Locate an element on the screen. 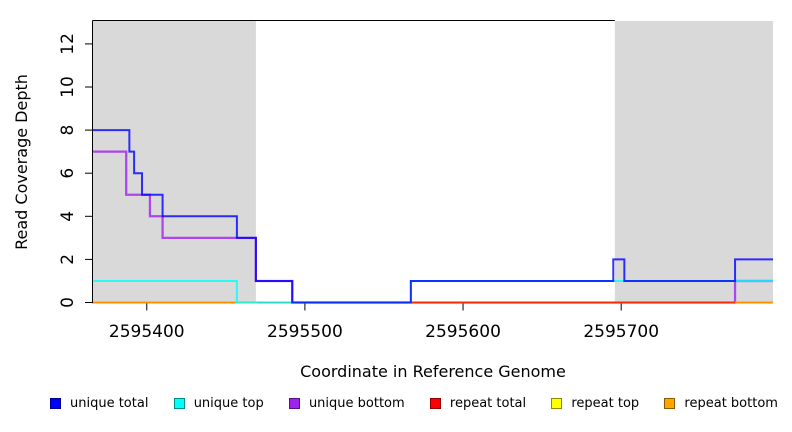  y-tick-label: 6 is located at coordinates (68, 173).